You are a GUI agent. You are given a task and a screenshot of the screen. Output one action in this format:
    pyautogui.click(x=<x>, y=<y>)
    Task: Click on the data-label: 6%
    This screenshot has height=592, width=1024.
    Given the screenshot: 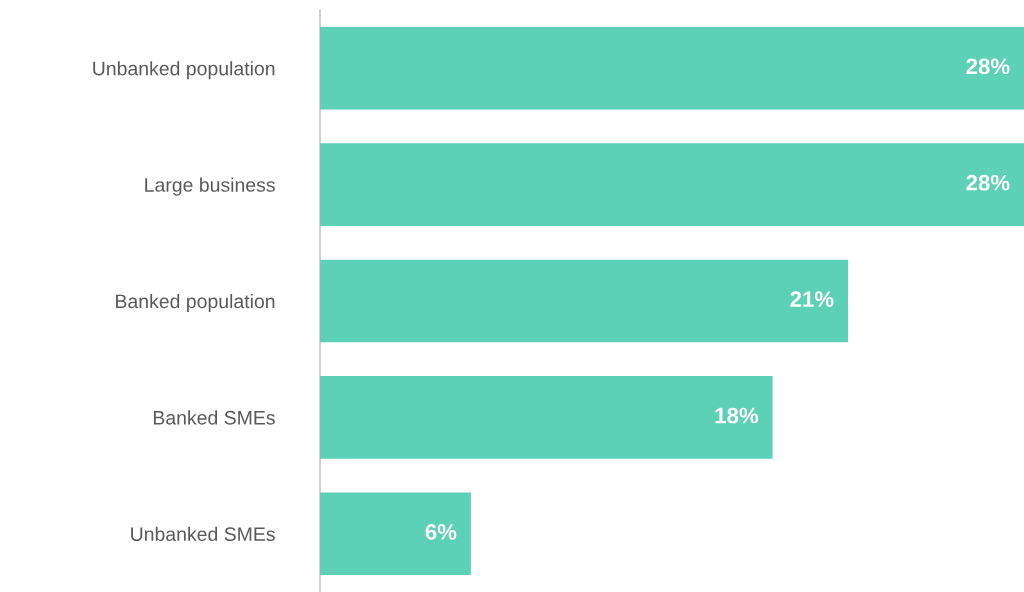 What is the action you would take?
    pyautogui.click(x=441, y=532)
    